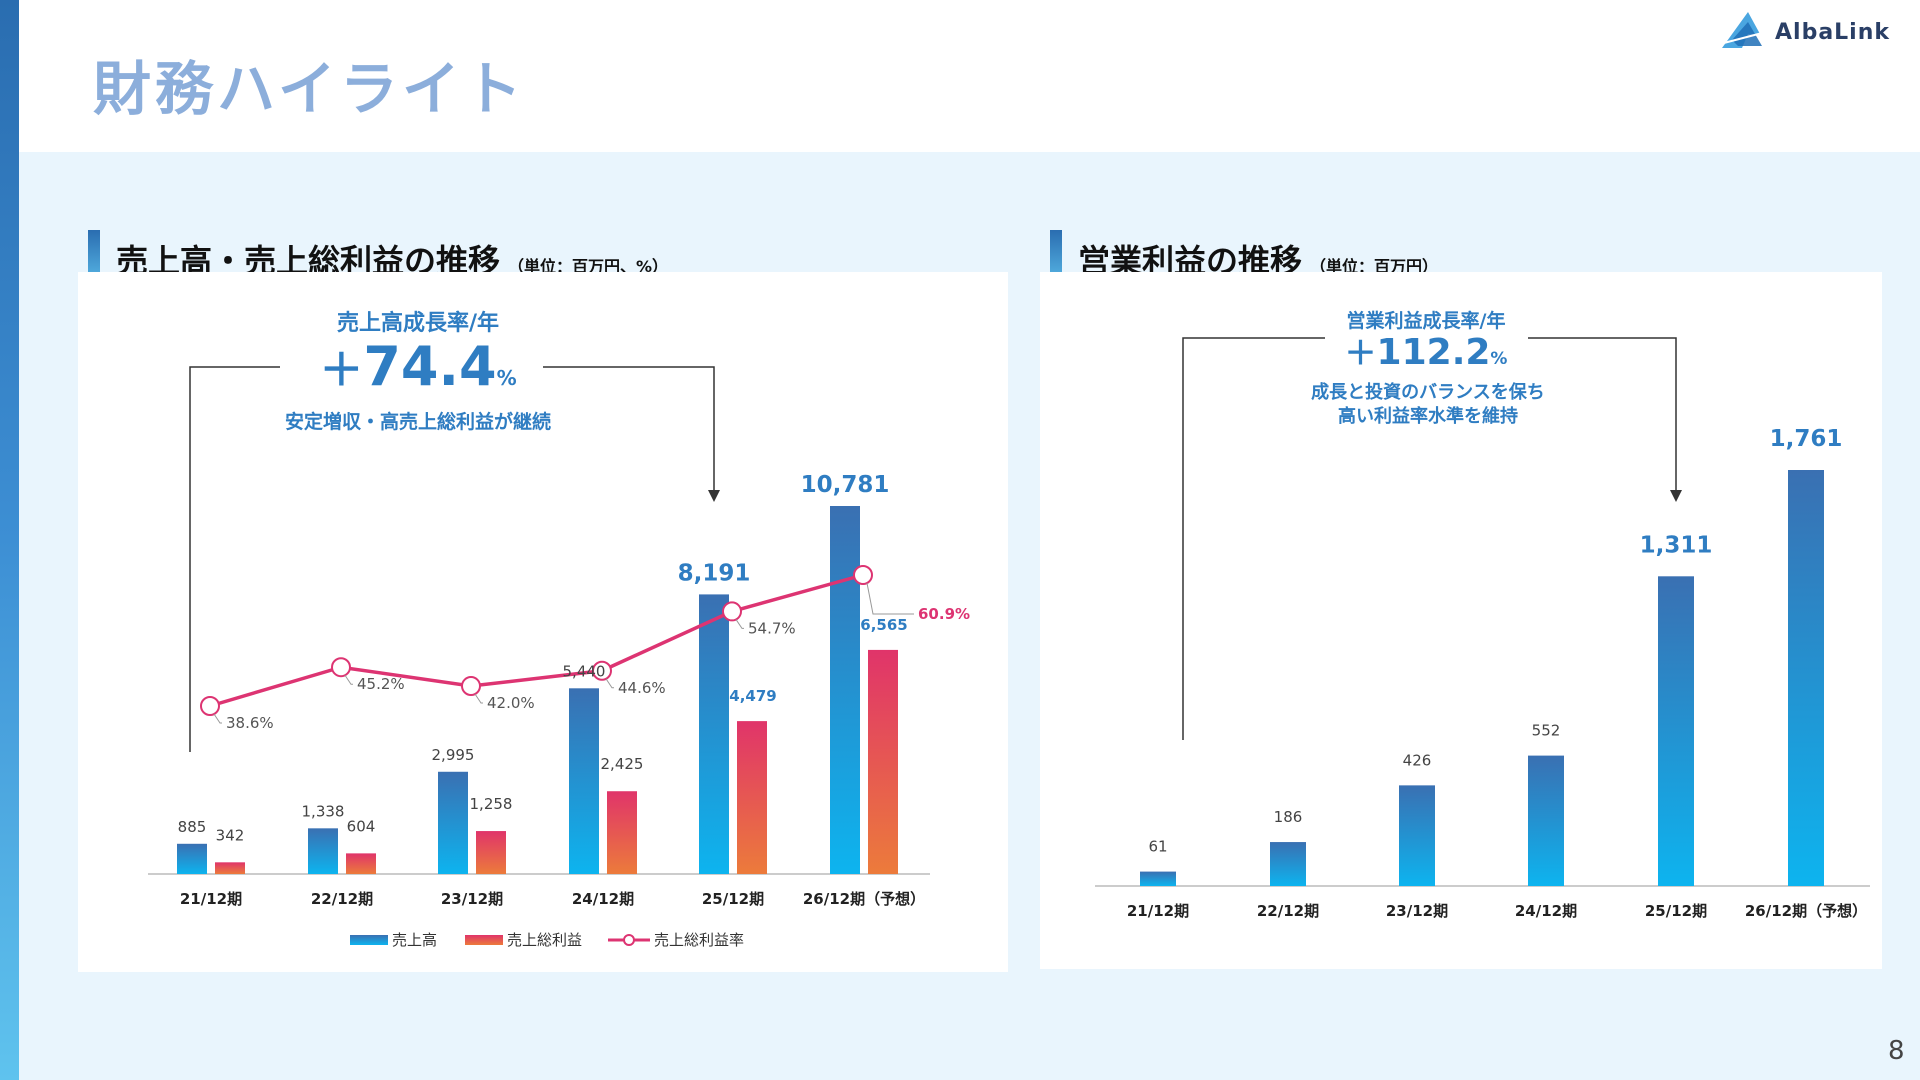  What do you see at coordinates (1743, 30) in the screenshot?
I see `logo-icon` at bounding box center [1743, 30].